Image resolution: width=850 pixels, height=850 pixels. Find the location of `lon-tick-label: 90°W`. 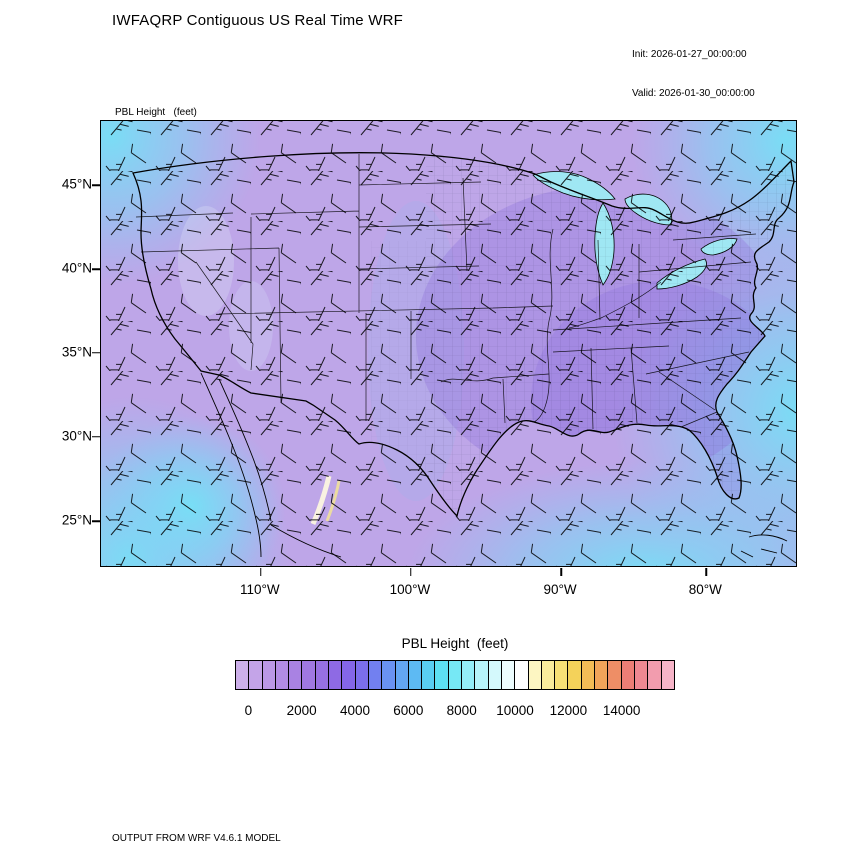

lon-tick-label: 90°W is located at coordinates (560, 589).